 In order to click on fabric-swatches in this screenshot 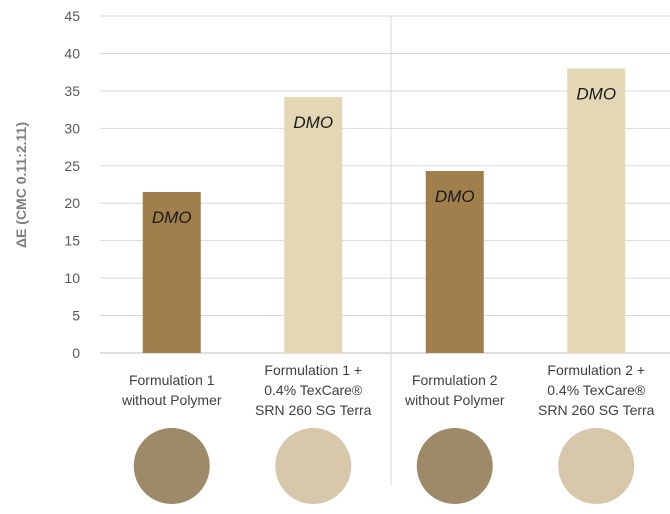, I will do `click(384, 466)`.